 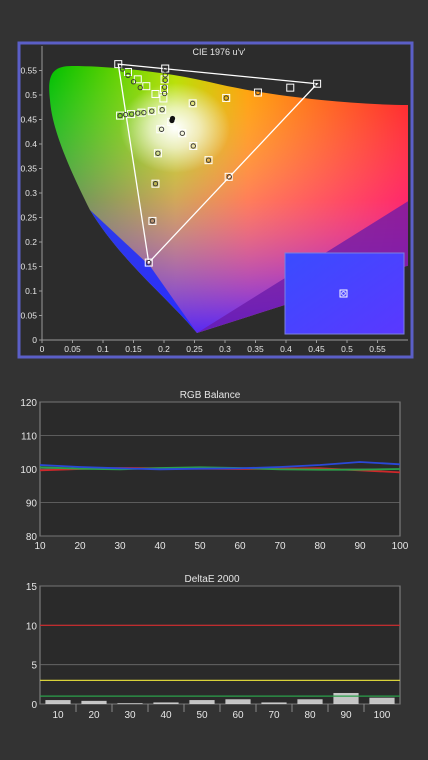 What do you see at coordinates (219, 52) in the screenshot?
I see `cie-title: CIE 1976 u'v'` at bounding box center [219, 52].